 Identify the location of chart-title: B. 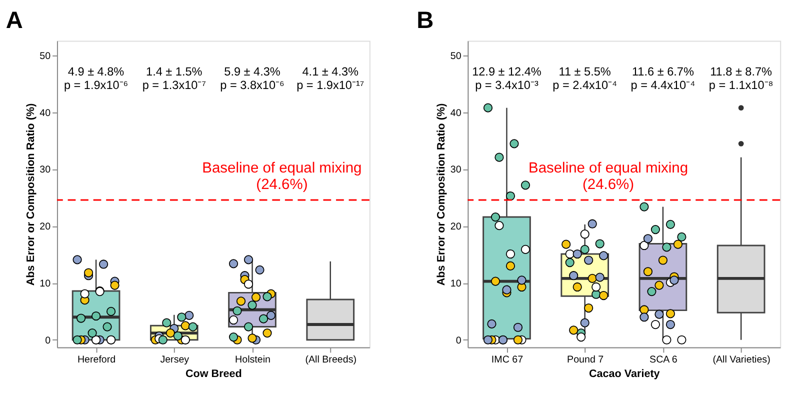
(425, 19).